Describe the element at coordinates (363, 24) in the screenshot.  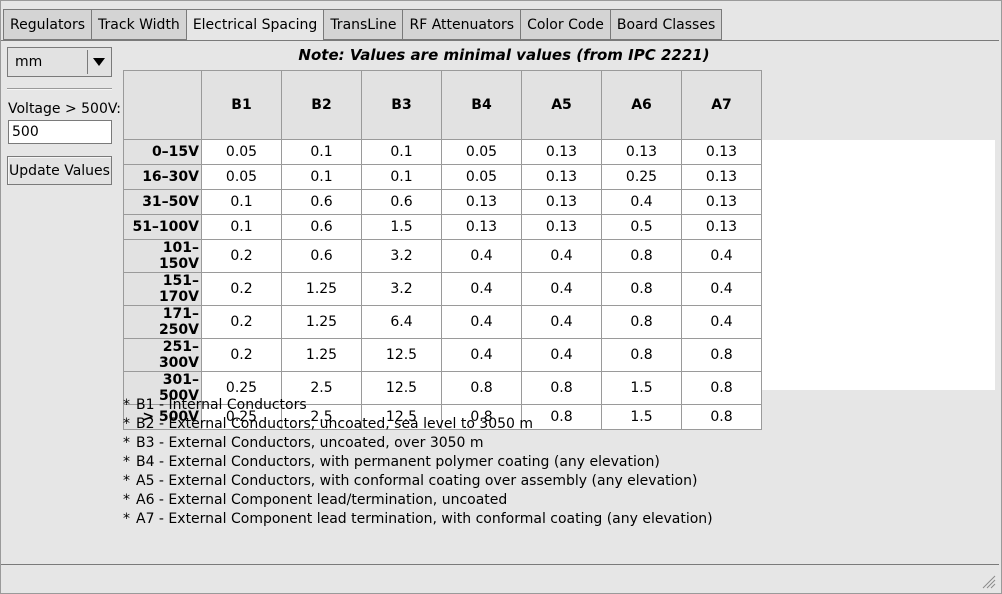
I see `tab-transline: TransLine` at that location.